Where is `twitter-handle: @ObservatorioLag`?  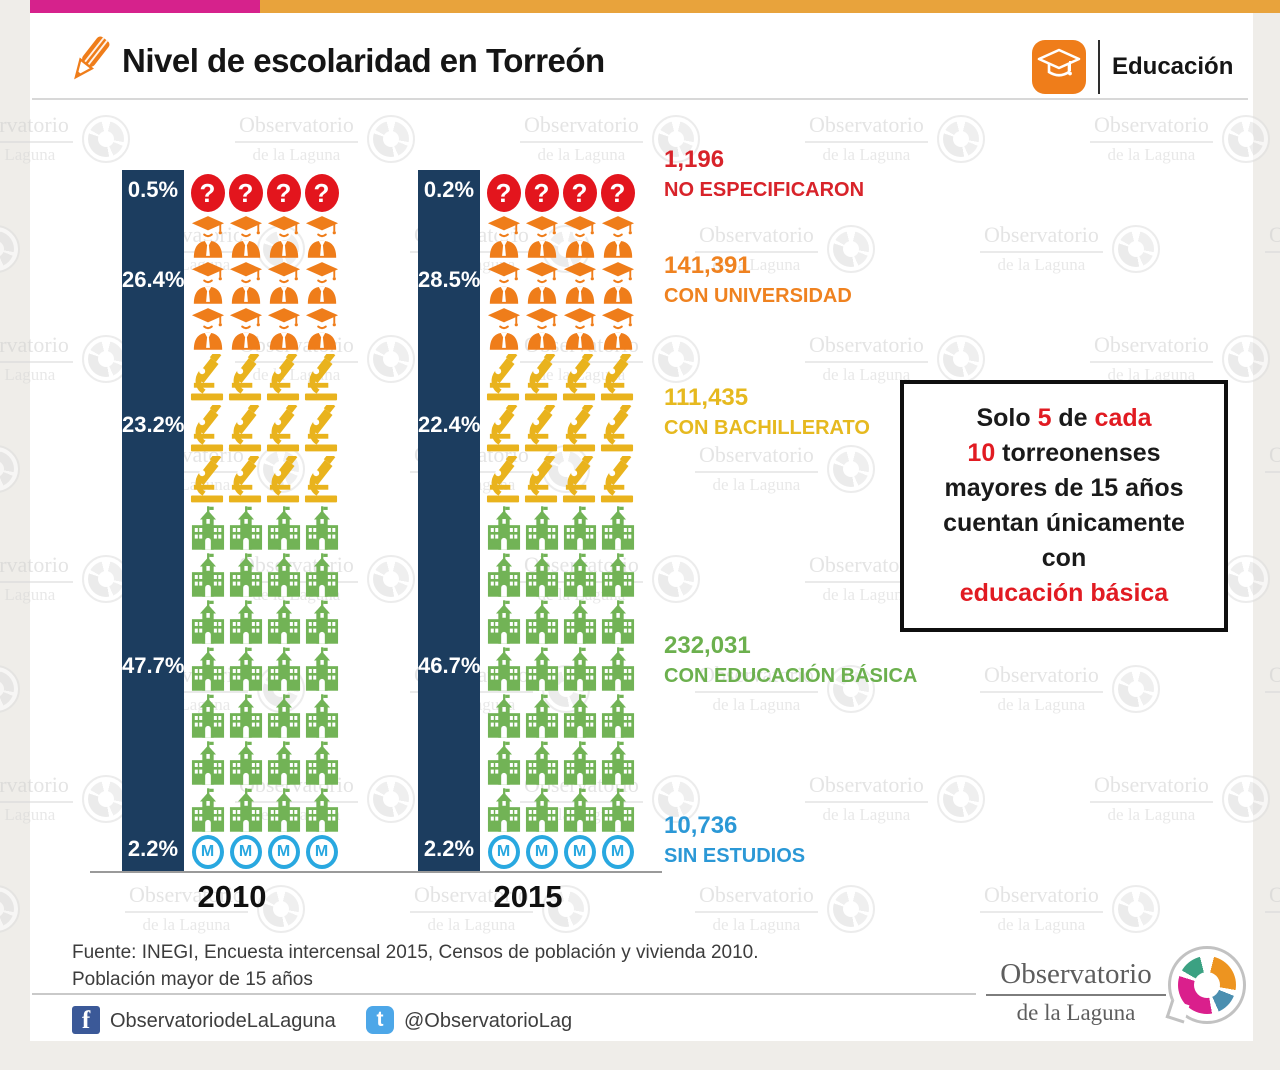
twitter-handle: @ObservatorioLag is located at coordinates (488, 1021).